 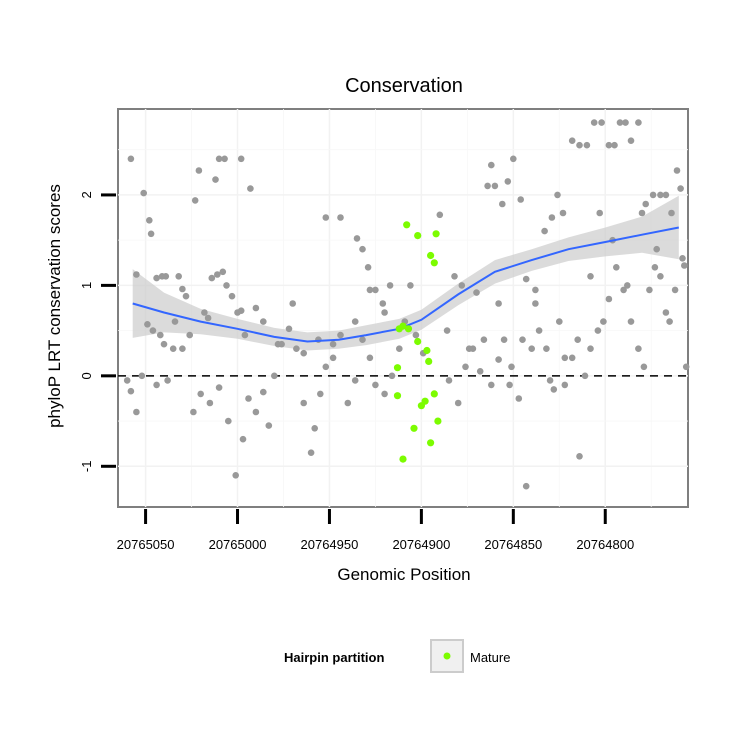 I want to click on y-axis: -1 0 1 2, so click(x=97, y=331).